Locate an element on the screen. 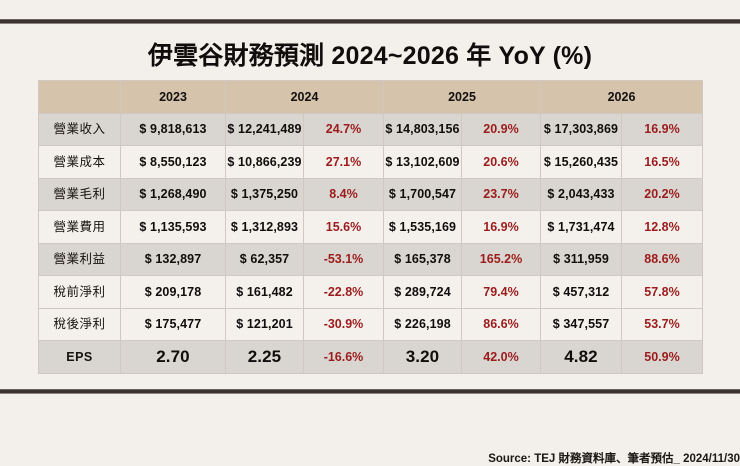 This screenshot has width=740, height=466. cell-2025-value: $ 165,378 is located at coordinates (422, 259).